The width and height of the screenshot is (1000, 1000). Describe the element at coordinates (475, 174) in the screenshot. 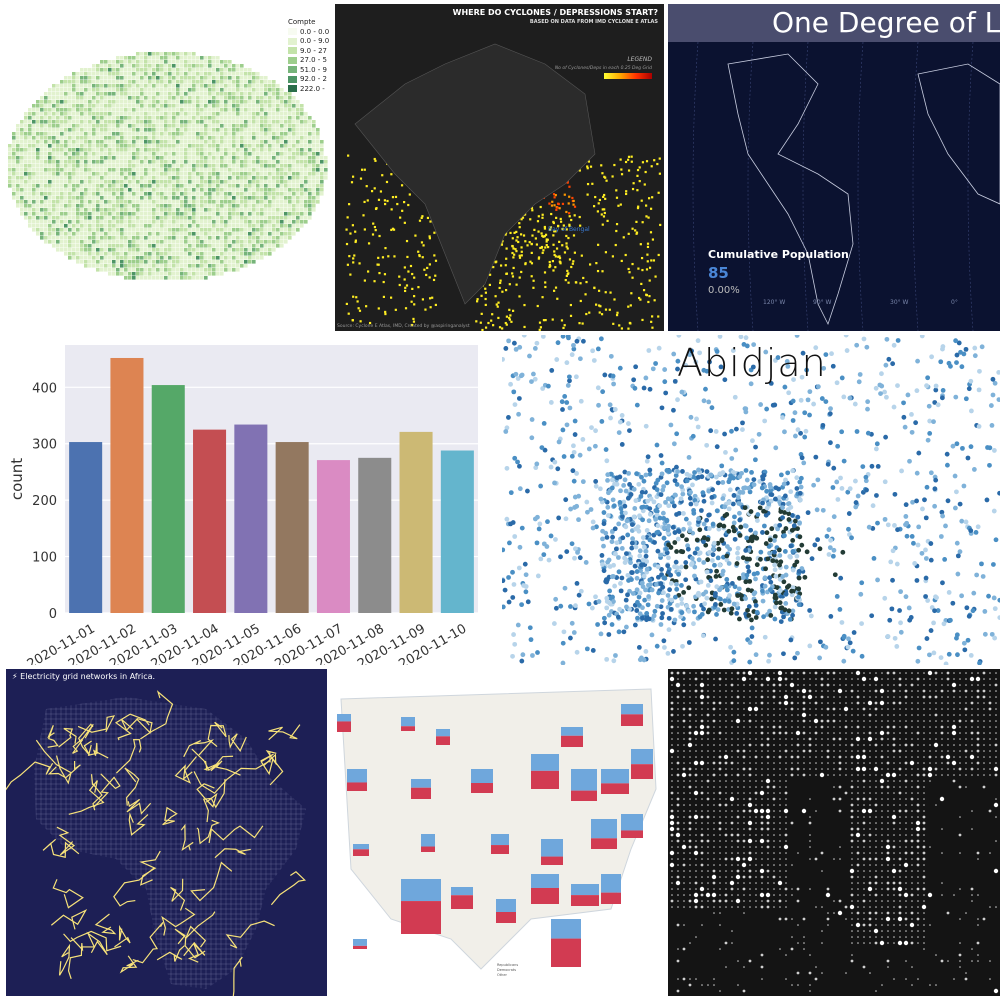

I see `india-landmass` at that location.